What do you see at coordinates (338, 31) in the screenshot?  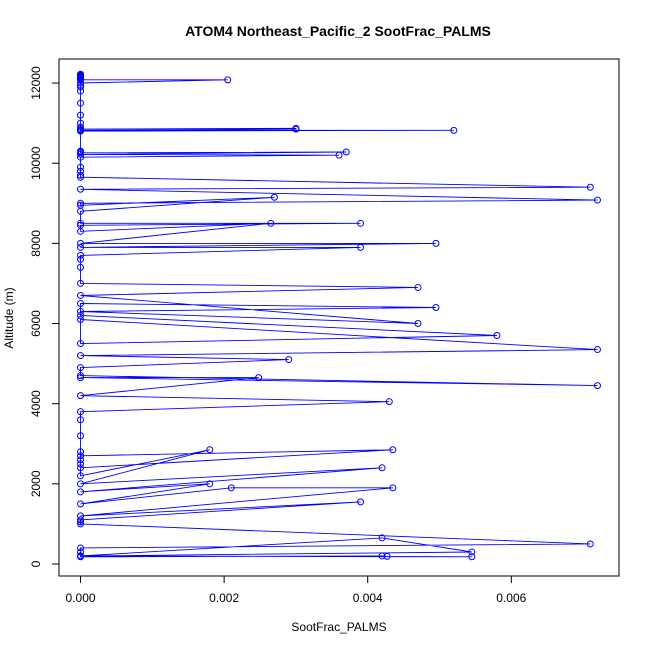 I see `chart-title: ATOM4 Northeast_Pacific_2 SootFrac_PALMS` at bounding box center [338, 31].